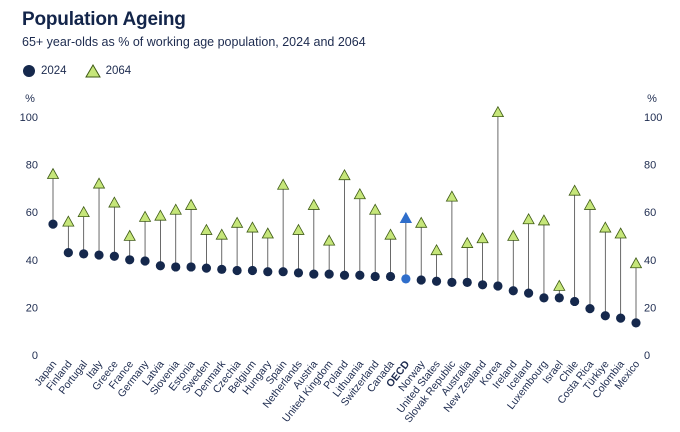 This screenshot has height=432, width=680. What do you see at coordinates (544, 298) in the screenshot?
I see `point-2024-luxembourg` at bounding box center [544, 298].